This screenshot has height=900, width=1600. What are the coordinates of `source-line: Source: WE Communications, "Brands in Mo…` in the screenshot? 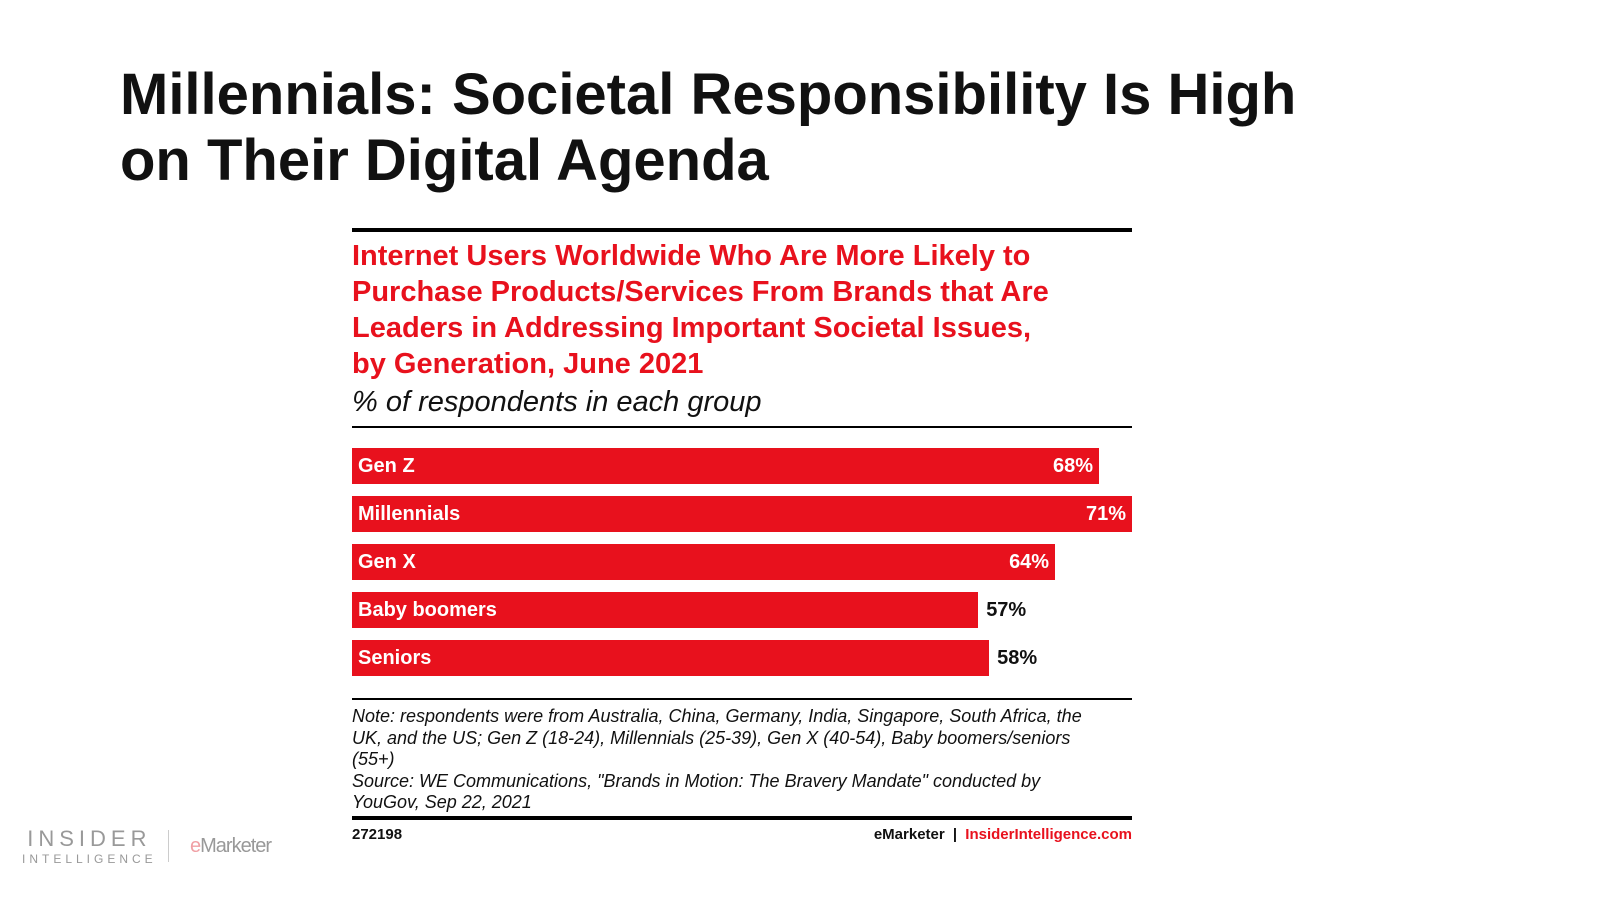 It's located at (696, 780).